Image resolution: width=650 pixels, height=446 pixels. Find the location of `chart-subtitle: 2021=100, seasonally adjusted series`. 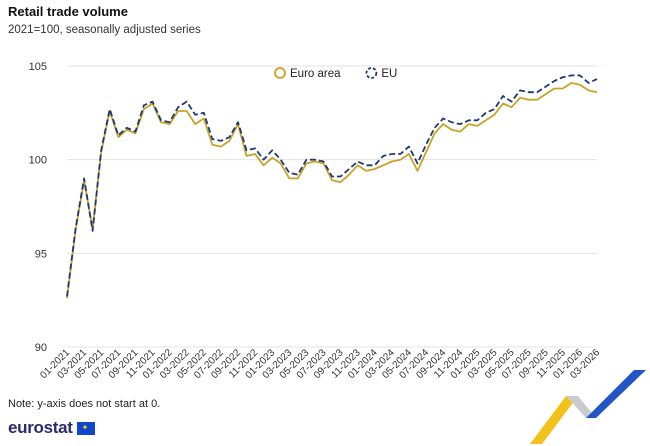

chart-subtitle: 2021=100, seasonally adjusted series is located at coordinates (104, 30).